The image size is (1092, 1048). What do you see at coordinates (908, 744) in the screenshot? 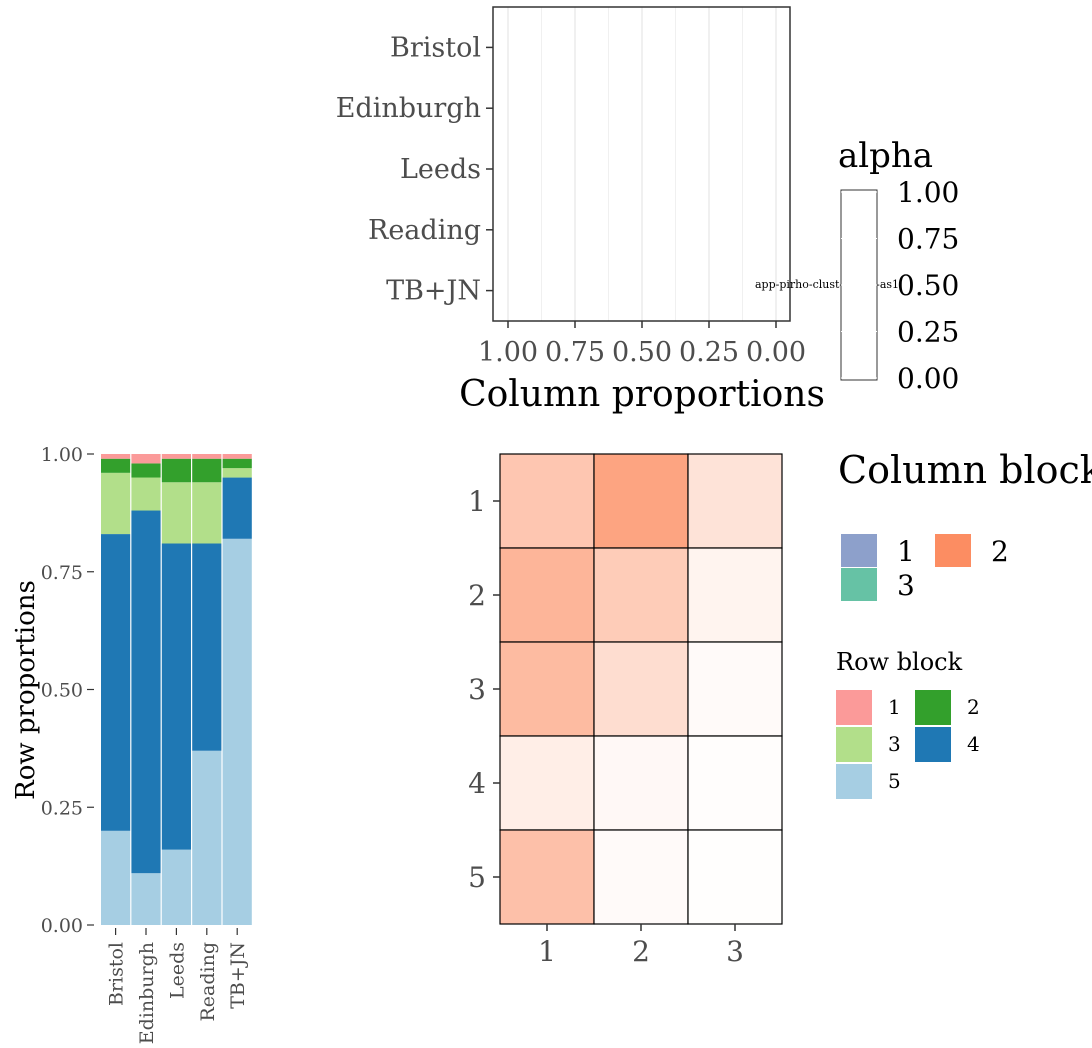
I see `row-block-legend-items: 1 2 3 4 5` at bounding box center [908, 744].